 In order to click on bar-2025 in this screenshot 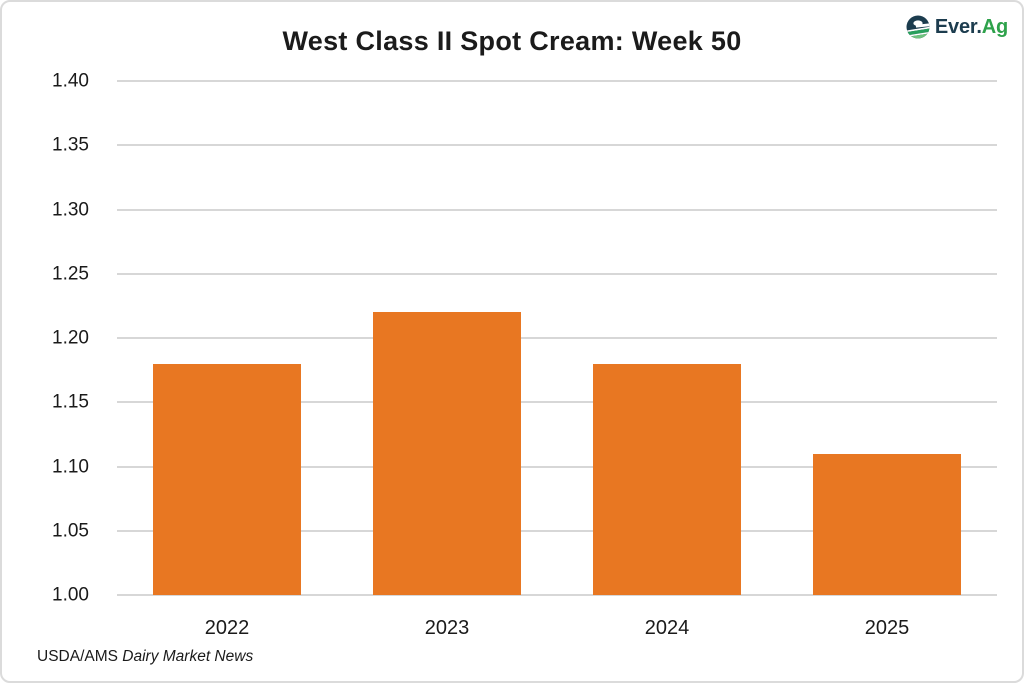, I will do `click(887, 524)`.